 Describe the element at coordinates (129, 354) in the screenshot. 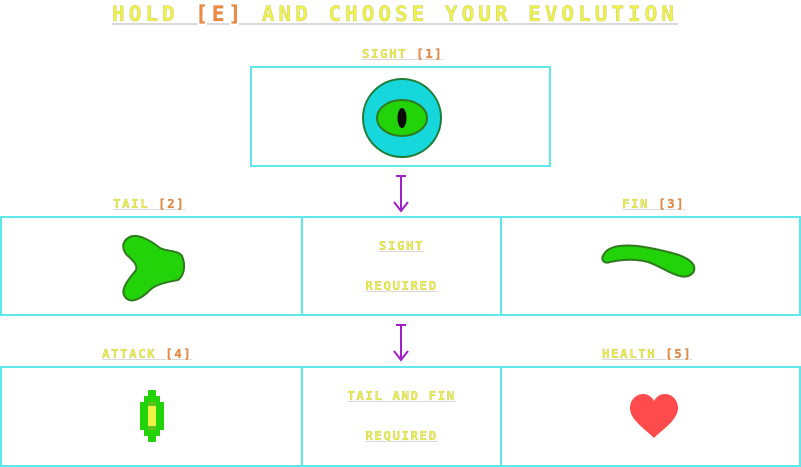

I see `attack-name: ATTACK` at that location.